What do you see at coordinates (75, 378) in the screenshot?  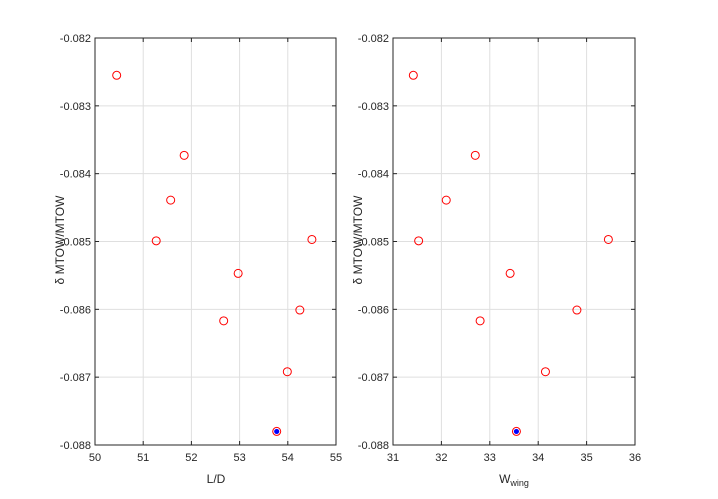 I see `left-y-tick-label: -0.087` at bounding box center [75, 378].